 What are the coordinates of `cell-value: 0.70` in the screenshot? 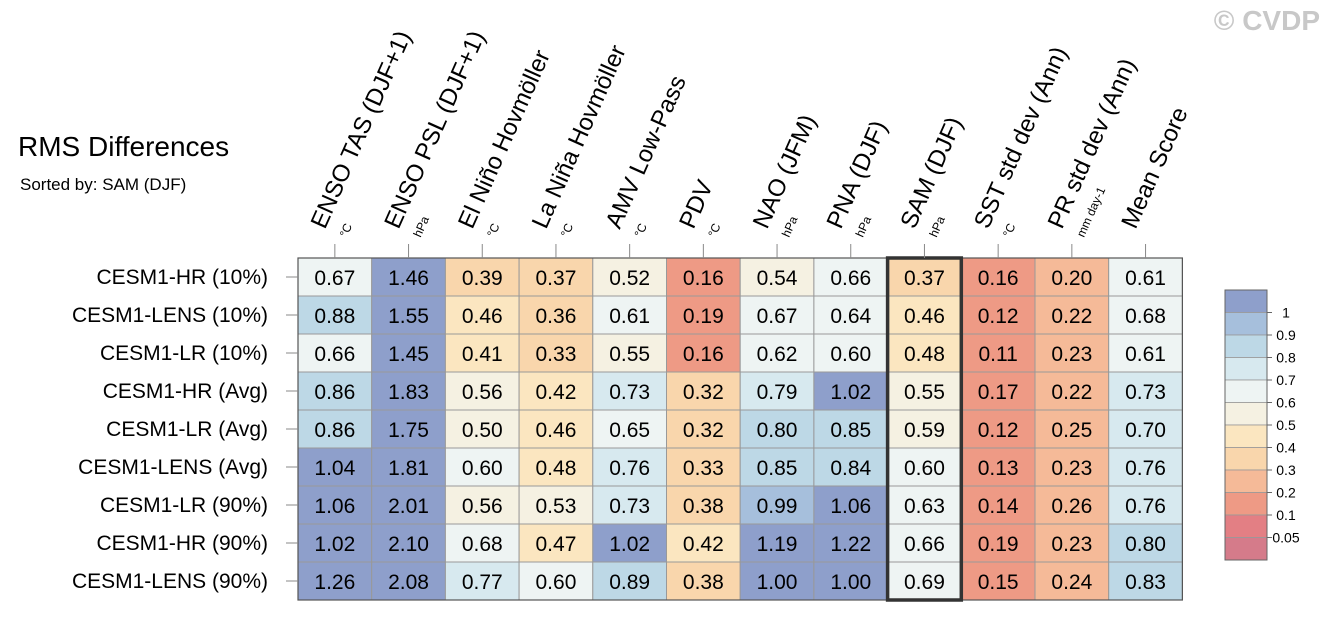 It's located at (1145, 430).